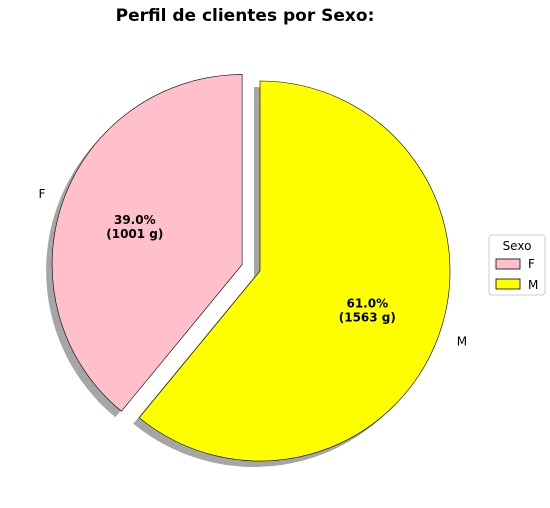  I want to click on legend-swatch-m, so click(508, 284).